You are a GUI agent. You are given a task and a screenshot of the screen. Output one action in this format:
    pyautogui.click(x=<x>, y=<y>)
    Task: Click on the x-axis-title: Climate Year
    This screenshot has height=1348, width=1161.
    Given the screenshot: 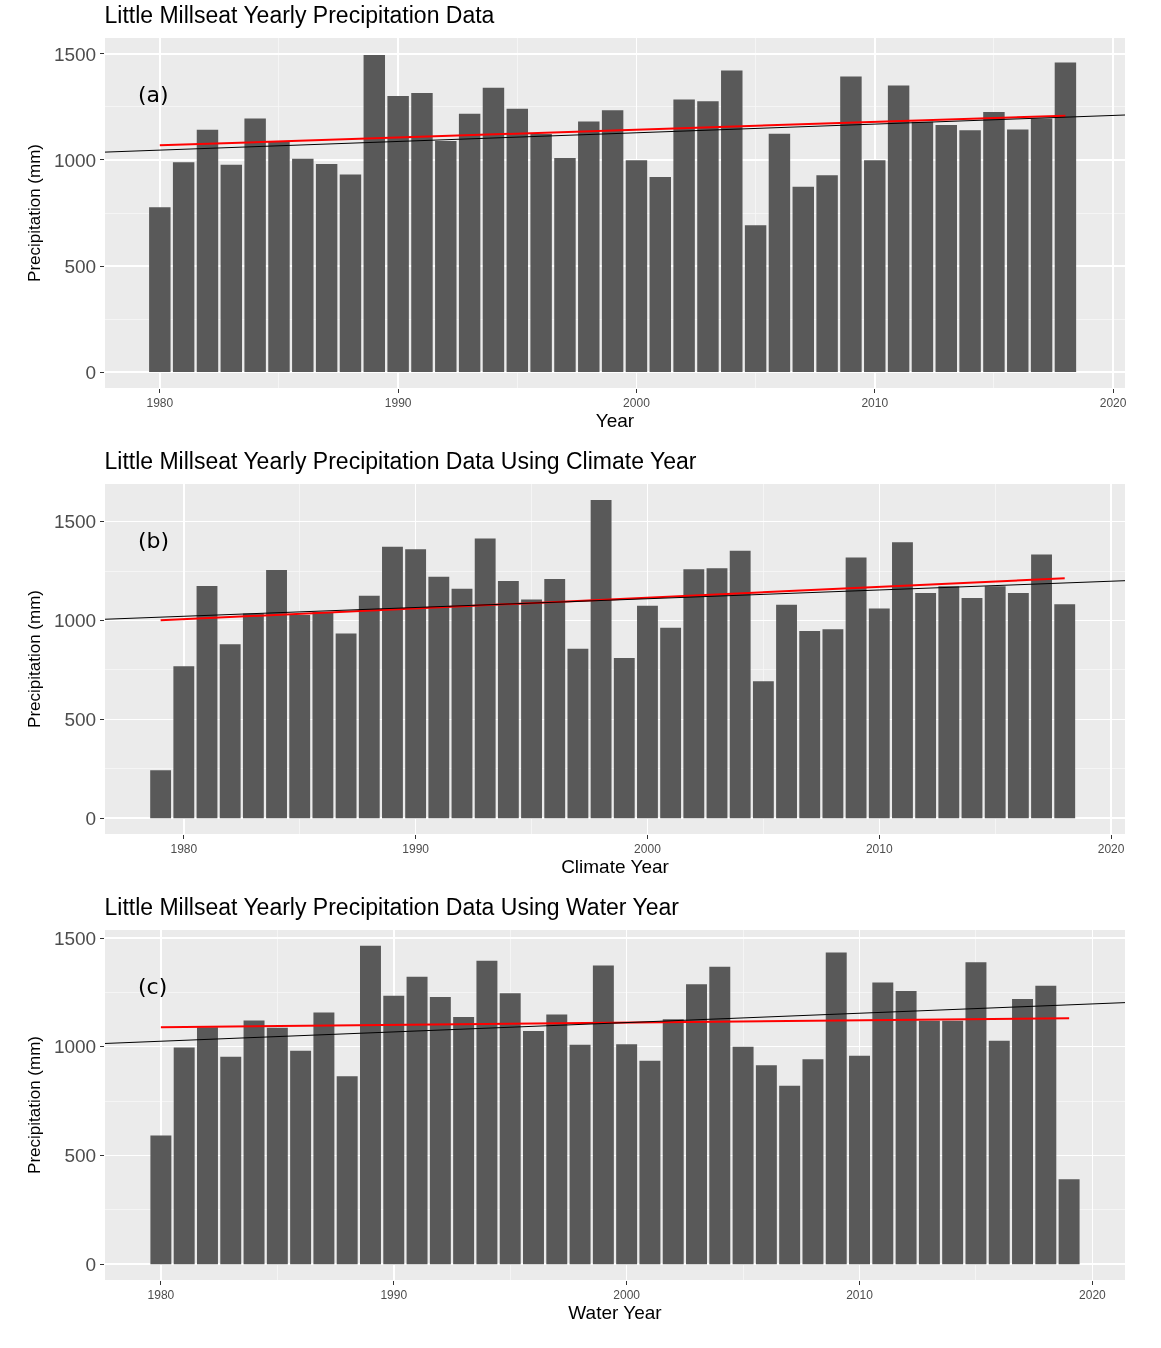 What is the action you would take?
    pyautogui.click(x=615, y=867)
    